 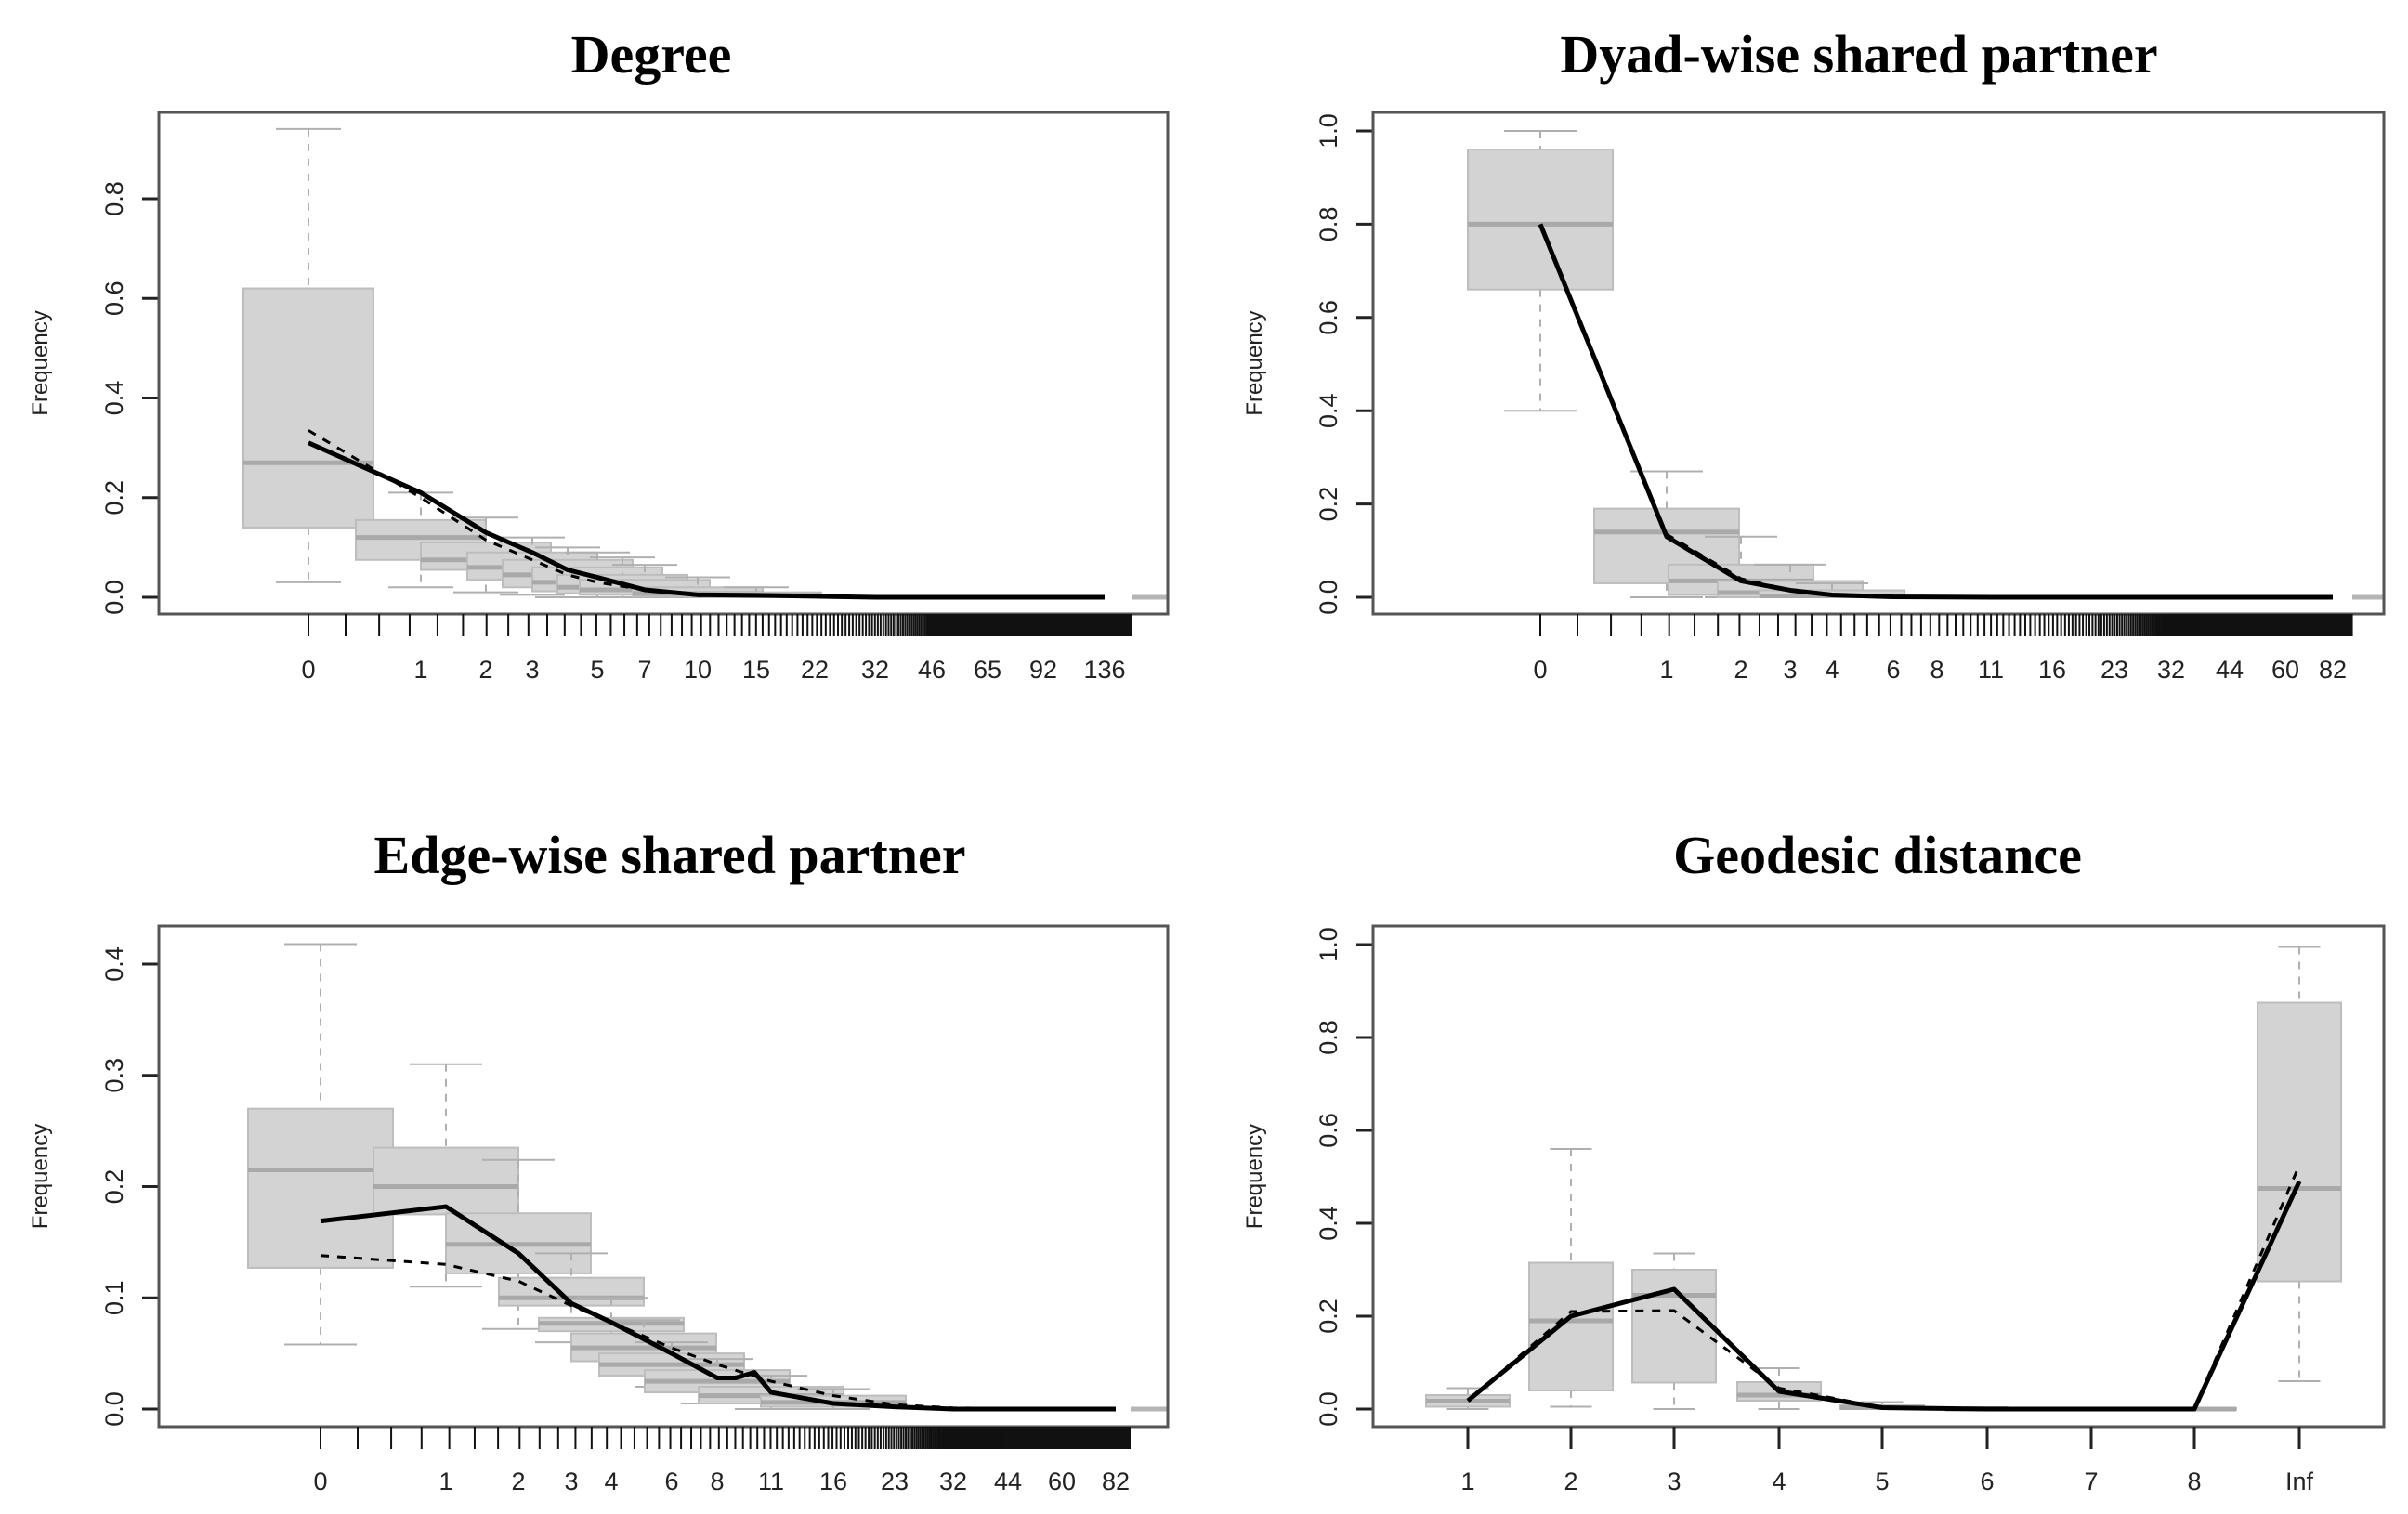 What do you see at coordinates (114, 1075) in the screenshot?
I see `y-tick-label: 0.3` at bounding box center [114, 1075].